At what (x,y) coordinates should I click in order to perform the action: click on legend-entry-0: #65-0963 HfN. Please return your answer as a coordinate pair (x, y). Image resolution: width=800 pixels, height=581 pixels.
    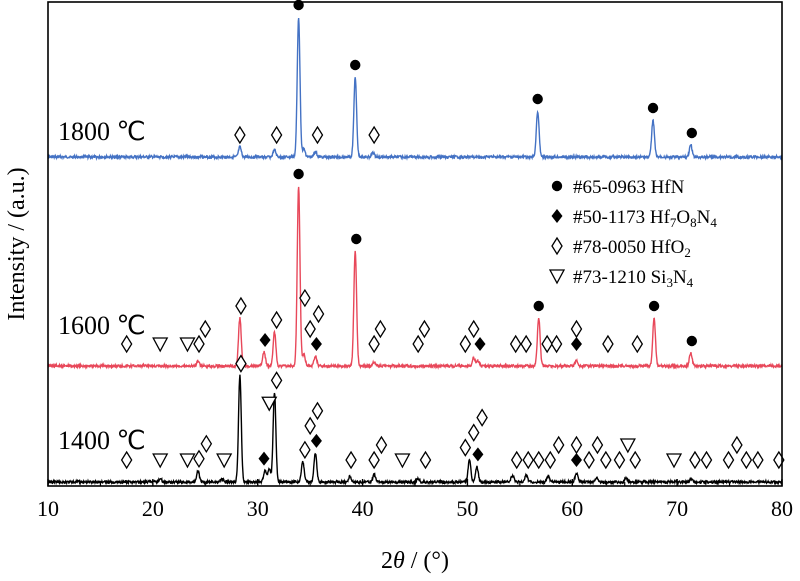
    Looking at the image, I should click on (629, 187).